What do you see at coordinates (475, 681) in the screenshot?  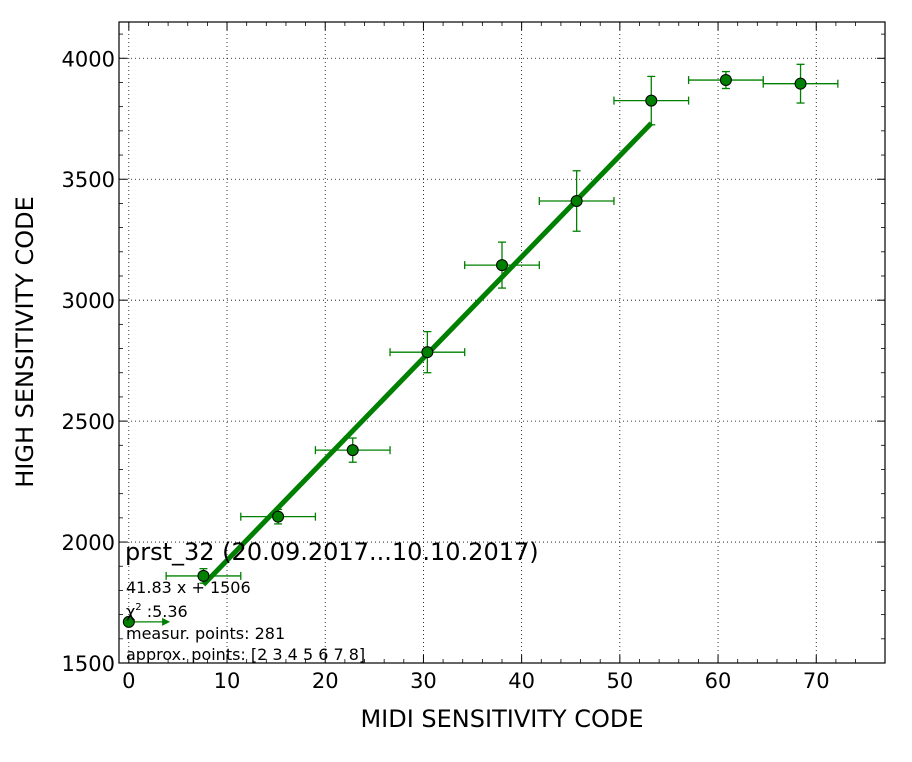 I see `x-tick-labels: 0 10 20 30 40 50 60 70` at bounding box center [475, 681].